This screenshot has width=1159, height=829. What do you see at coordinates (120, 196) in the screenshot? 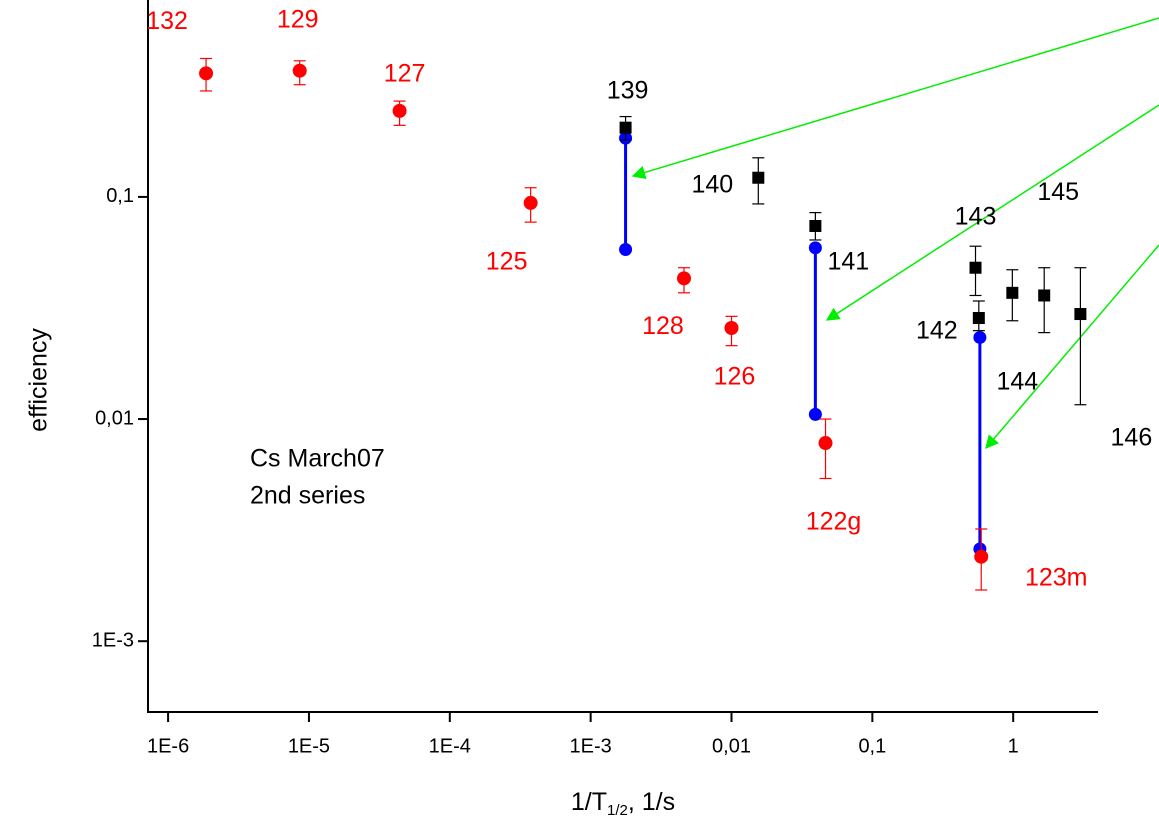
I see `y-tick-label: 0,1` at bounding box center [120, 196].